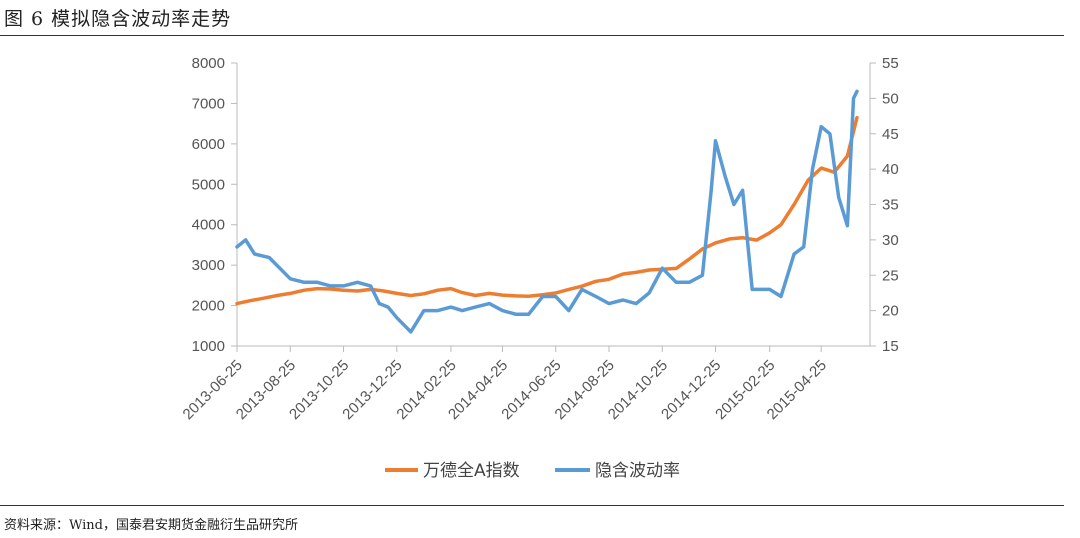  What do you see at coordinates (208, 225) in the screenshot?
I see `y-left-tick-label: 4000` at bounding box center [208, 225].